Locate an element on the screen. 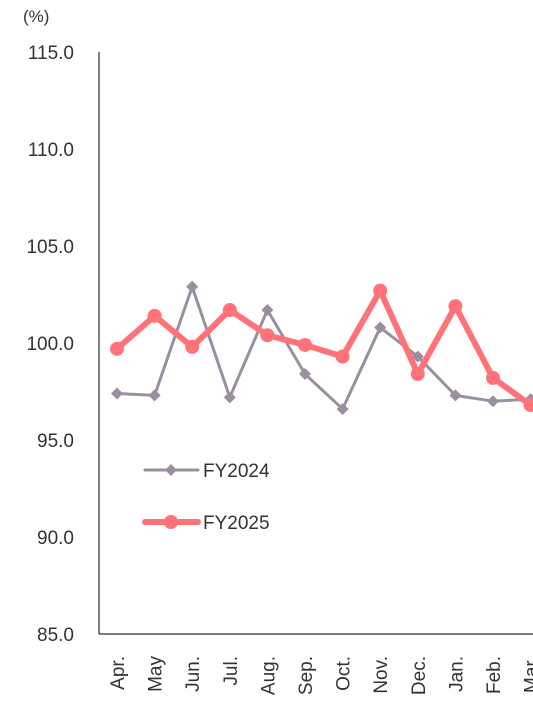 The height and width of the screenshot is (704, 533). series-line is located at coordinates (324, 348).